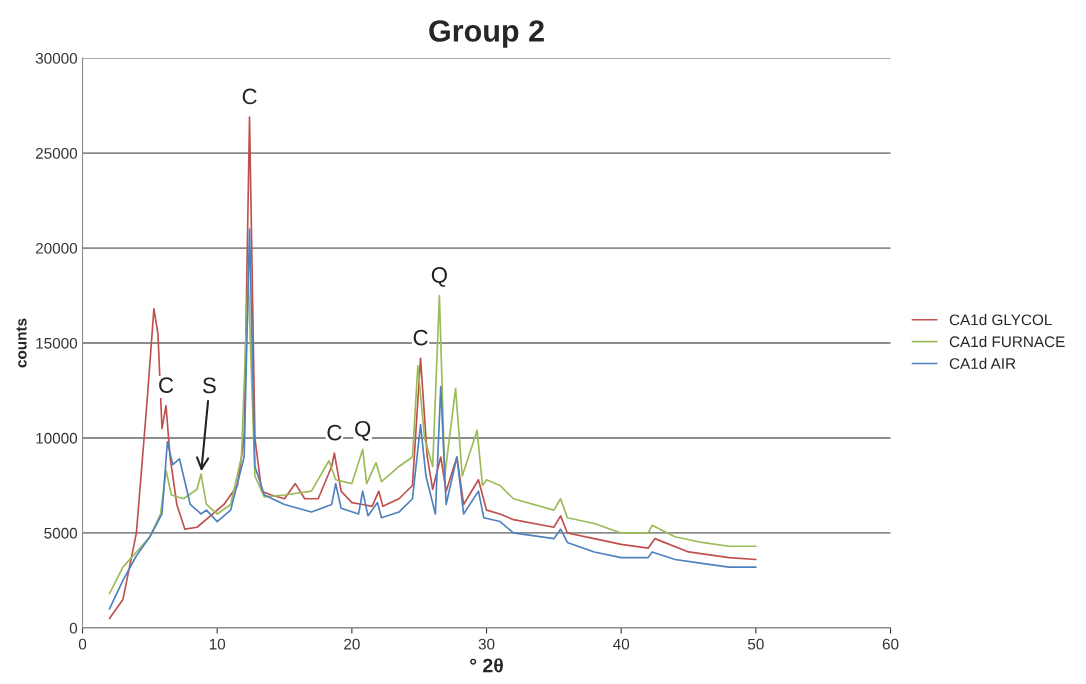 The image size is (1086, 684). Describe the element at coordinates (57, 438) in the screenshot. I see `y-tick-label: 10000` at that location.